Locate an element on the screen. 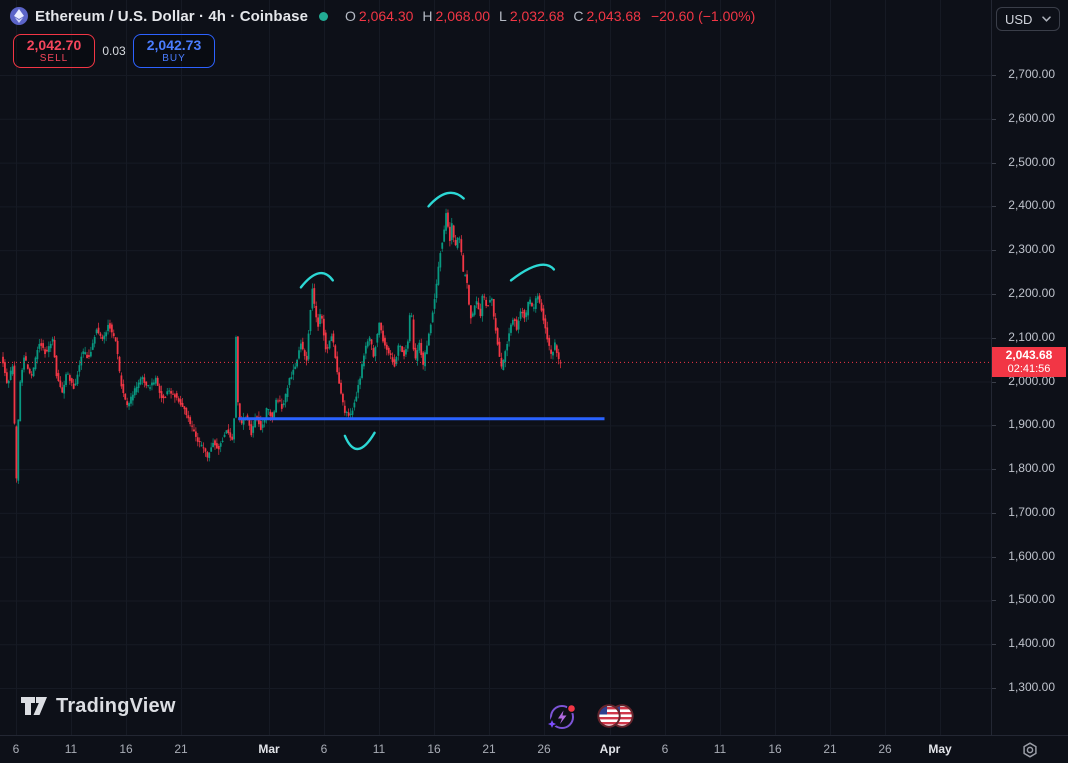 The height and width of the screenshot is (763, 1068). tradingview-logo-icon is located at coordinates (34, 706).